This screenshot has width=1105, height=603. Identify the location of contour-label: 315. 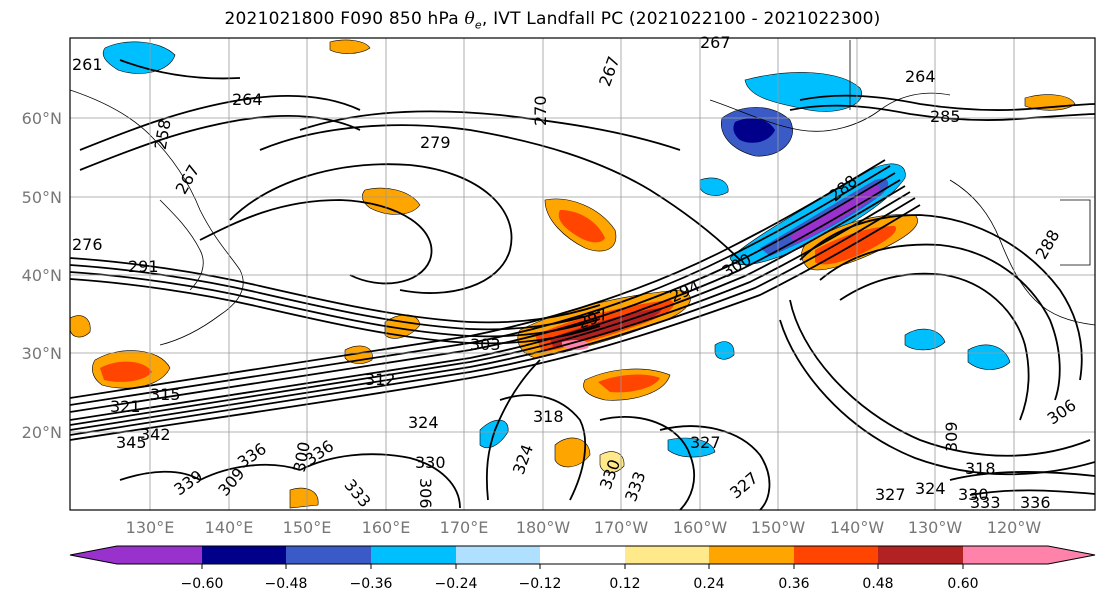
(165, 394).